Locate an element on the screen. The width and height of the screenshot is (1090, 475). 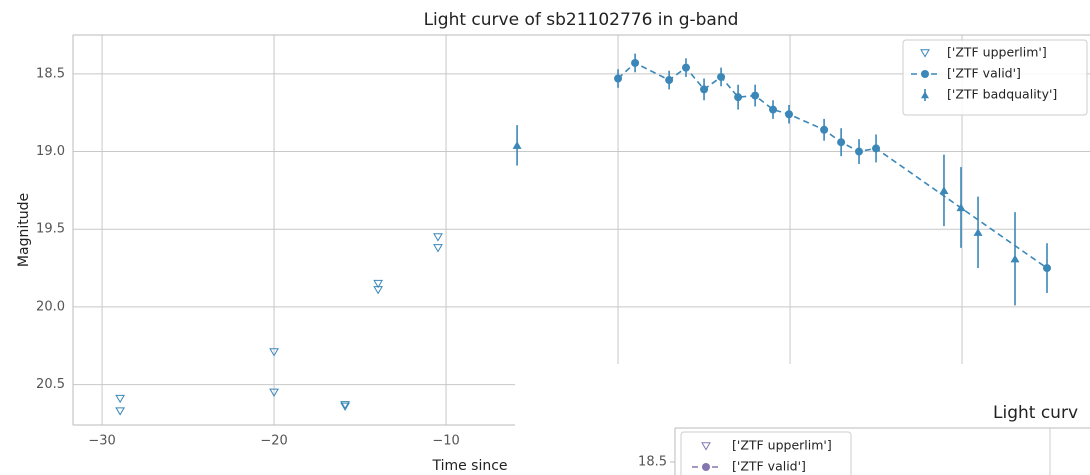
y-tick-label: 20.5 is located at coordinates (50, 384).